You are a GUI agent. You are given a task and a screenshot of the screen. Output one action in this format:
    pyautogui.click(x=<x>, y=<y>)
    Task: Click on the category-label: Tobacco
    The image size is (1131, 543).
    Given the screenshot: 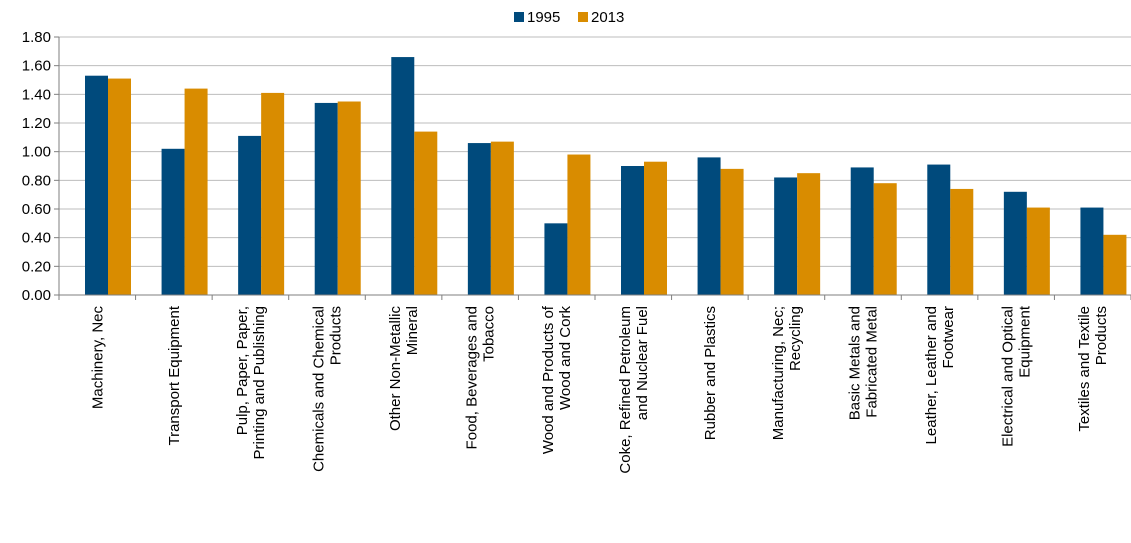 What is the action you would take?
    pyautogui.click(x=489, y=334)
    